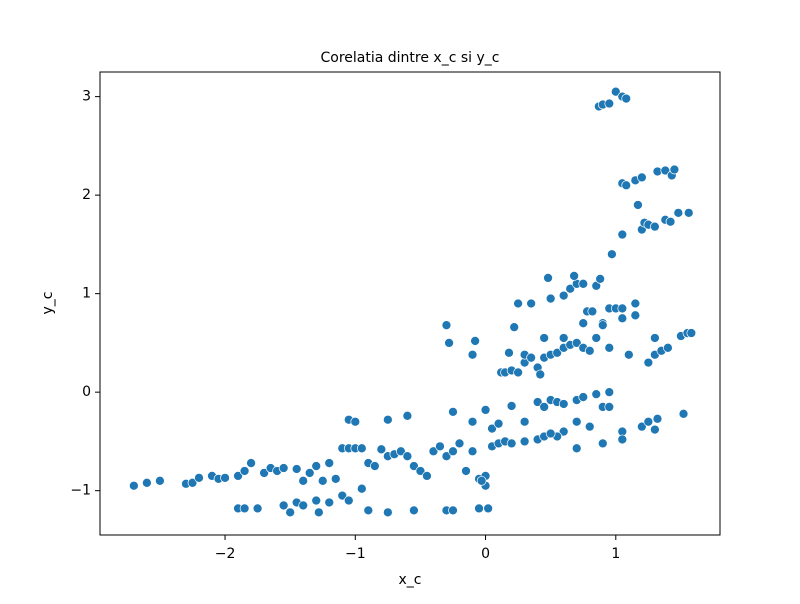  I want to click on y-tick-label: 2, so click(86, 195).